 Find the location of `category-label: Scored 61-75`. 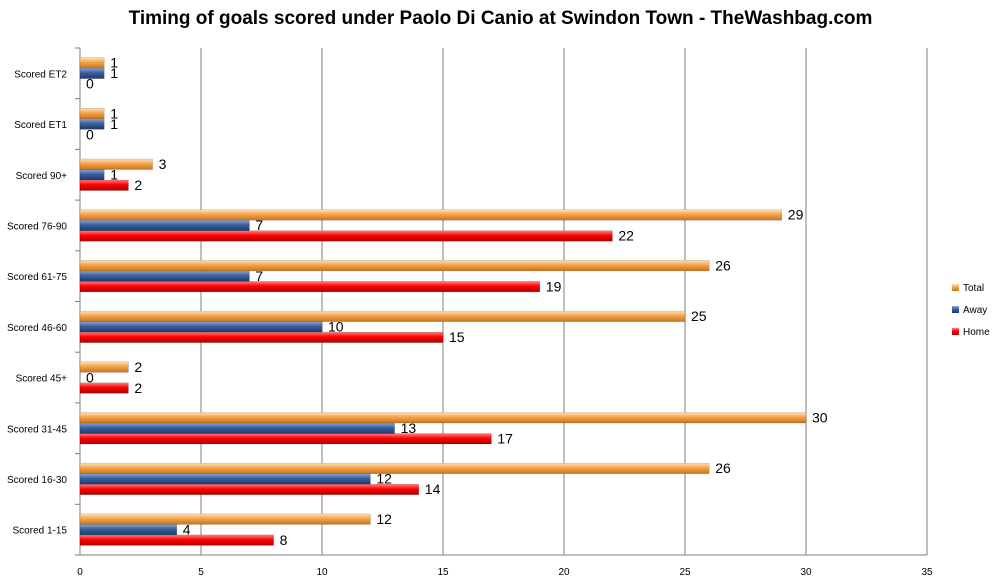

category-label: Scored 61-75 is located at coordinates (37, 277).